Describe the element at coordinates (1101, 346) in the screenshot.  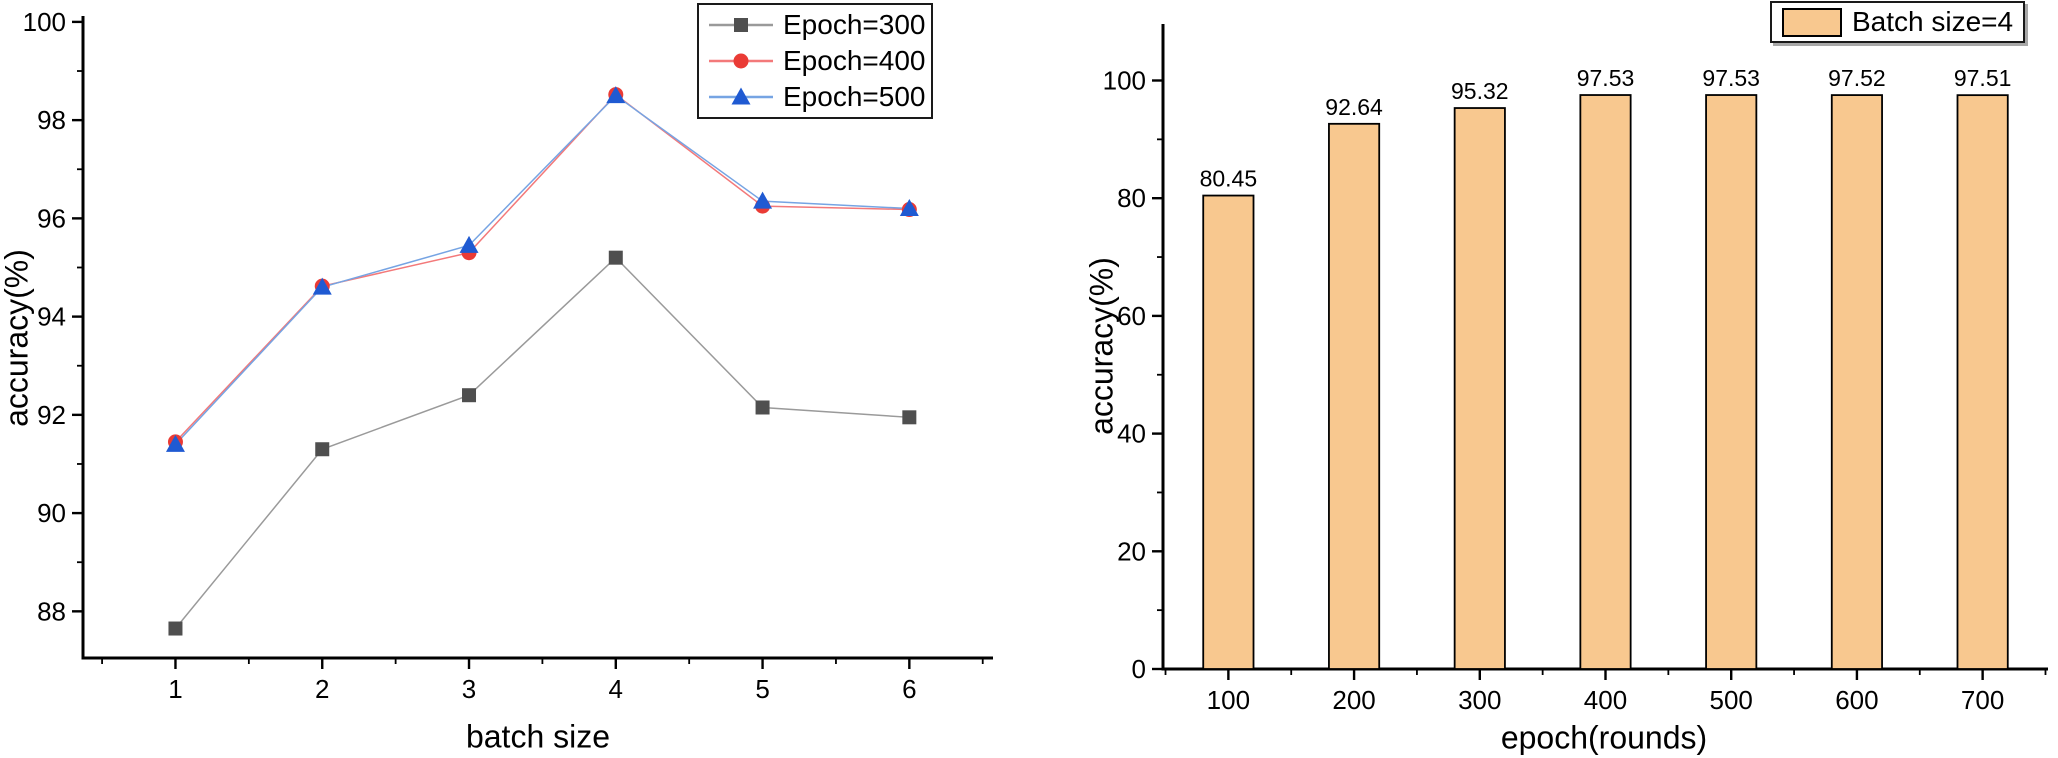
I see `right-y-axis-title: accuracy(%)` at that location.